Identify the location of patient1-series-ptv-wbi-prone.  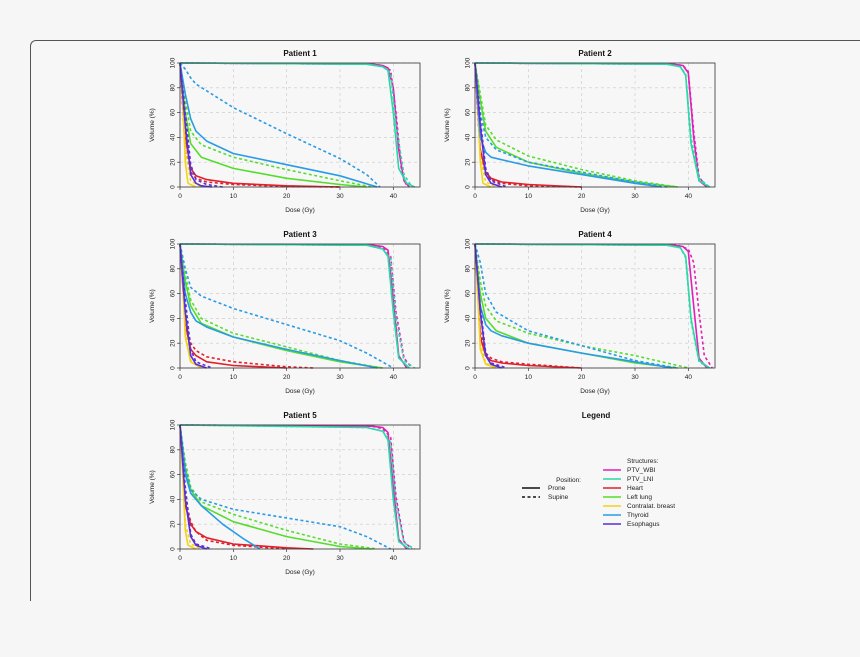
(294, 125).